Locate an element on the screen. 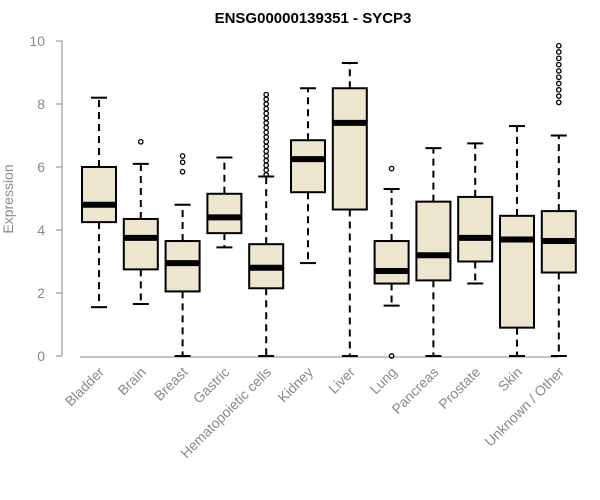 This screenshot has width=600, height=500. y-tick-label: 10 is located at coordinates (37, 41).